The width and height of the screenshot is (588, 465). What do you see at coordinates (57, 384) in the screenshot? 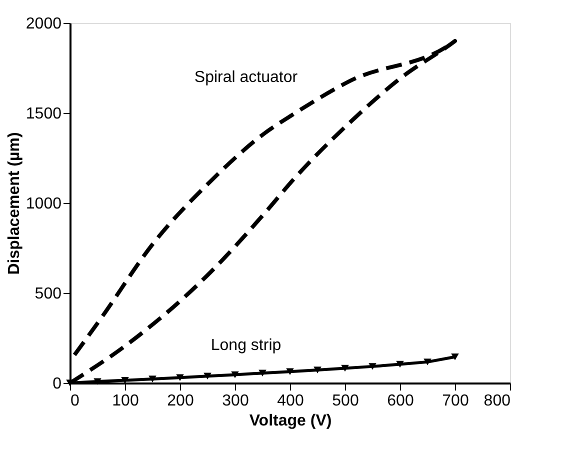
I see `y-tick-label: 0` at bounding box center [57, 384].